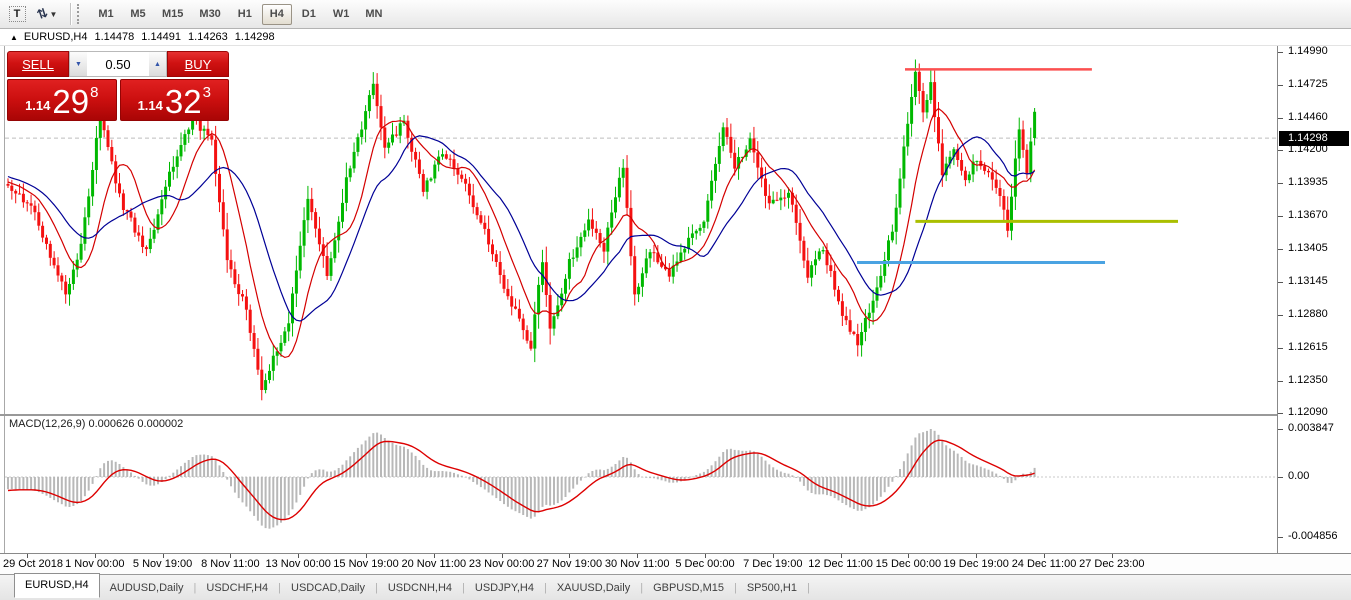 This screenshot has width=1351, height=600. What do you see at coordinates (62, 100) in the screenshot?
I see `sell-price-button: 1.14 29 8` at bounding box center [62, 100].